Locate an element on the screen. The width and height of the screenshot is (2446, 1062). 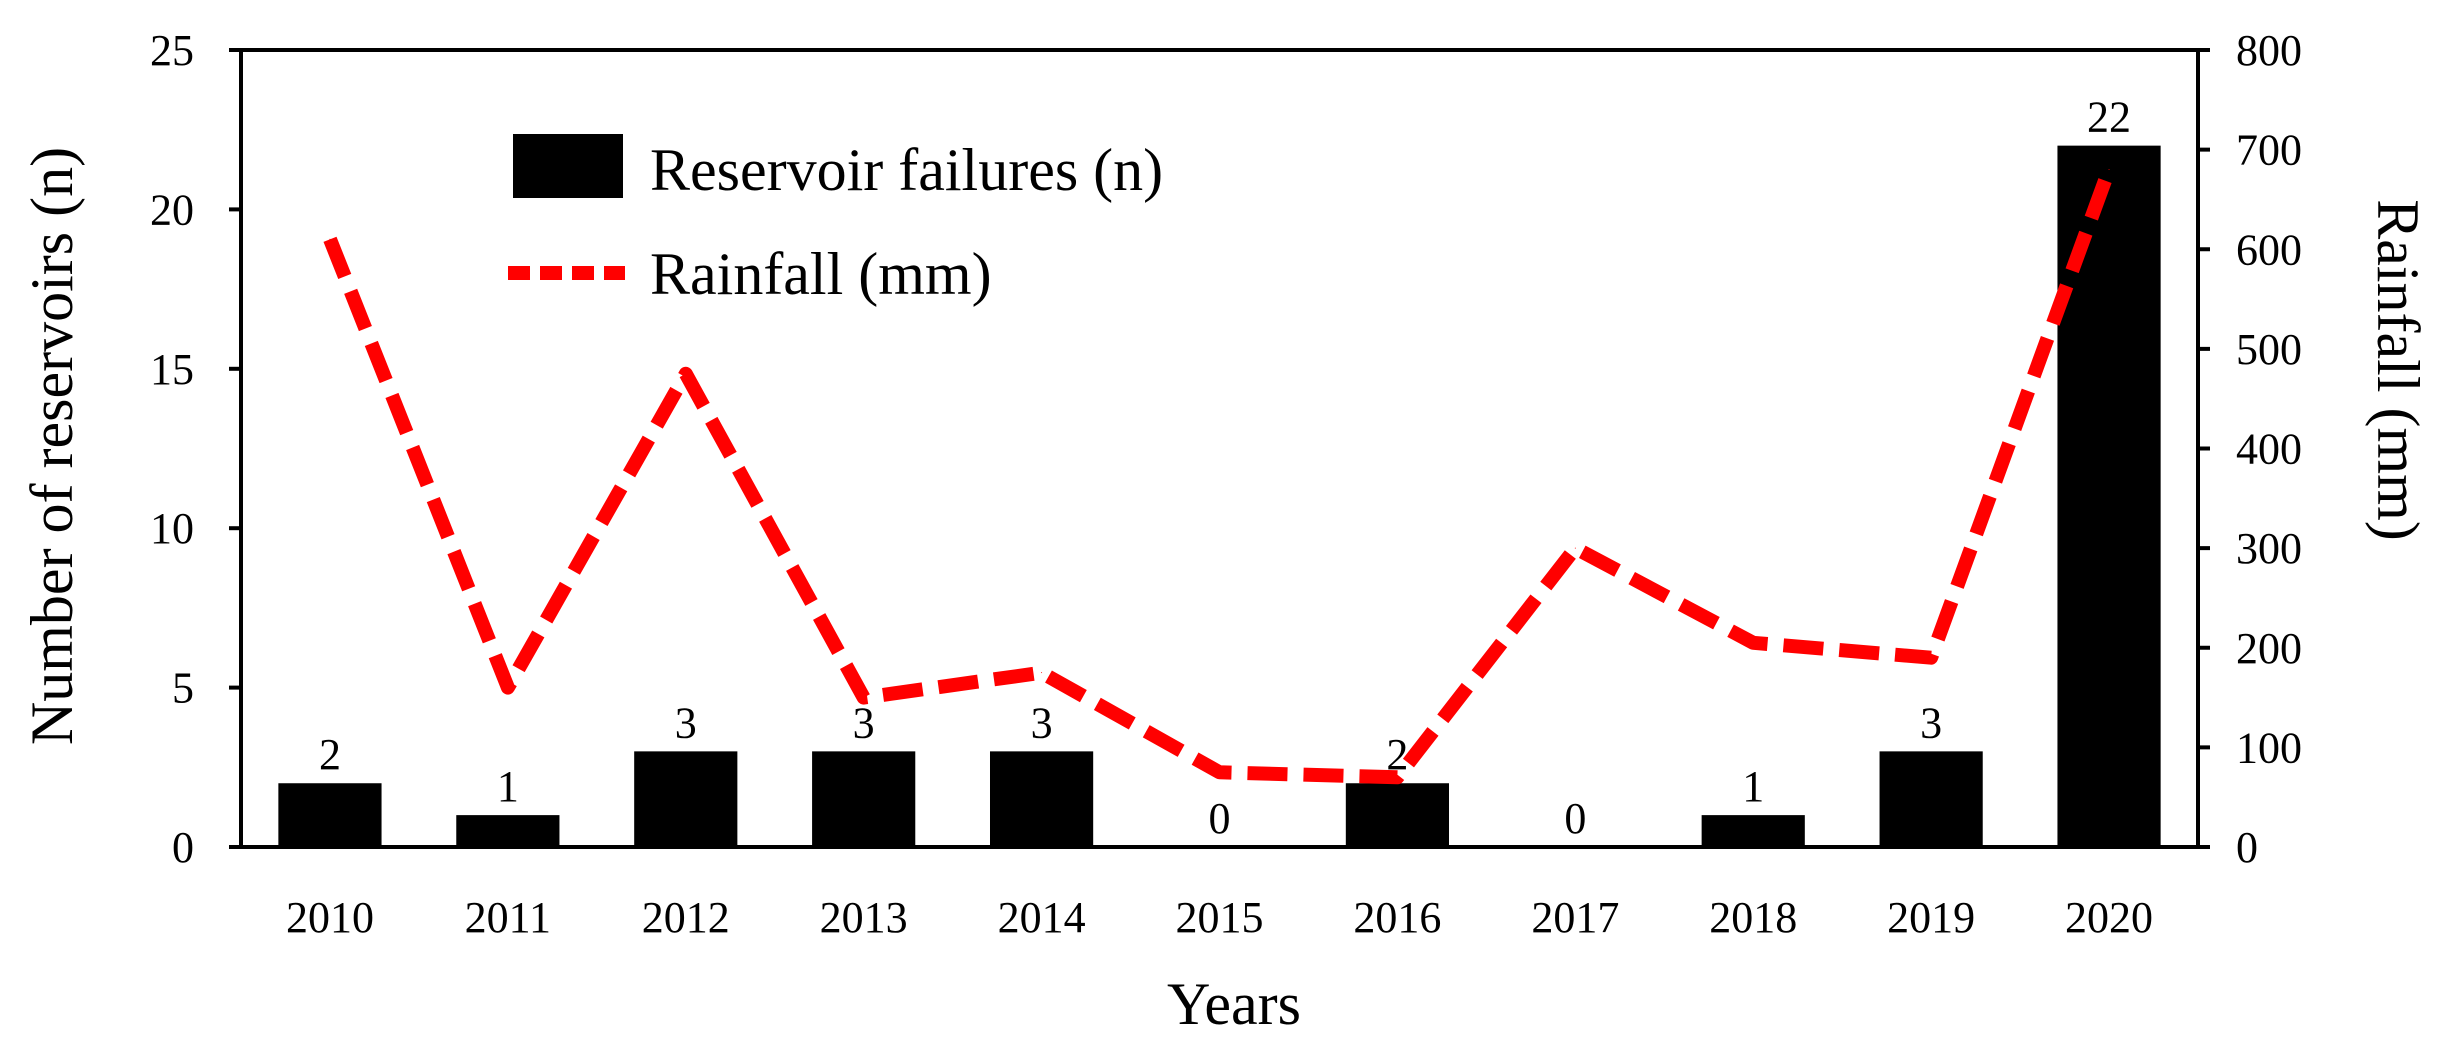
right-tick-200: 200 is located at coordinates (2269, 648).